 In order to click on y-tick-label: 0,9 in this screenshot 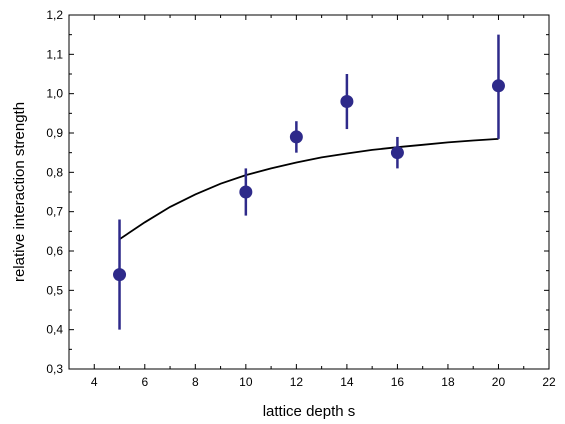, I will do `click(54, 133)`.